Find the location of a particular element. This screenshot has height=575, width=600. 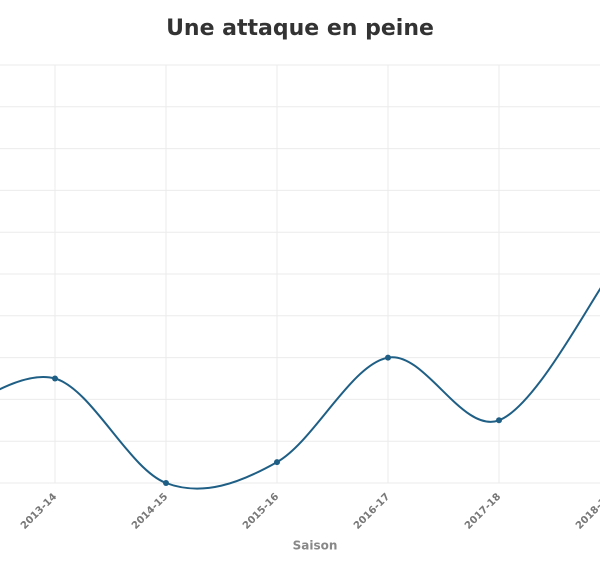

x-tick-label: 2015-16 is located at coordinates (261, 511).